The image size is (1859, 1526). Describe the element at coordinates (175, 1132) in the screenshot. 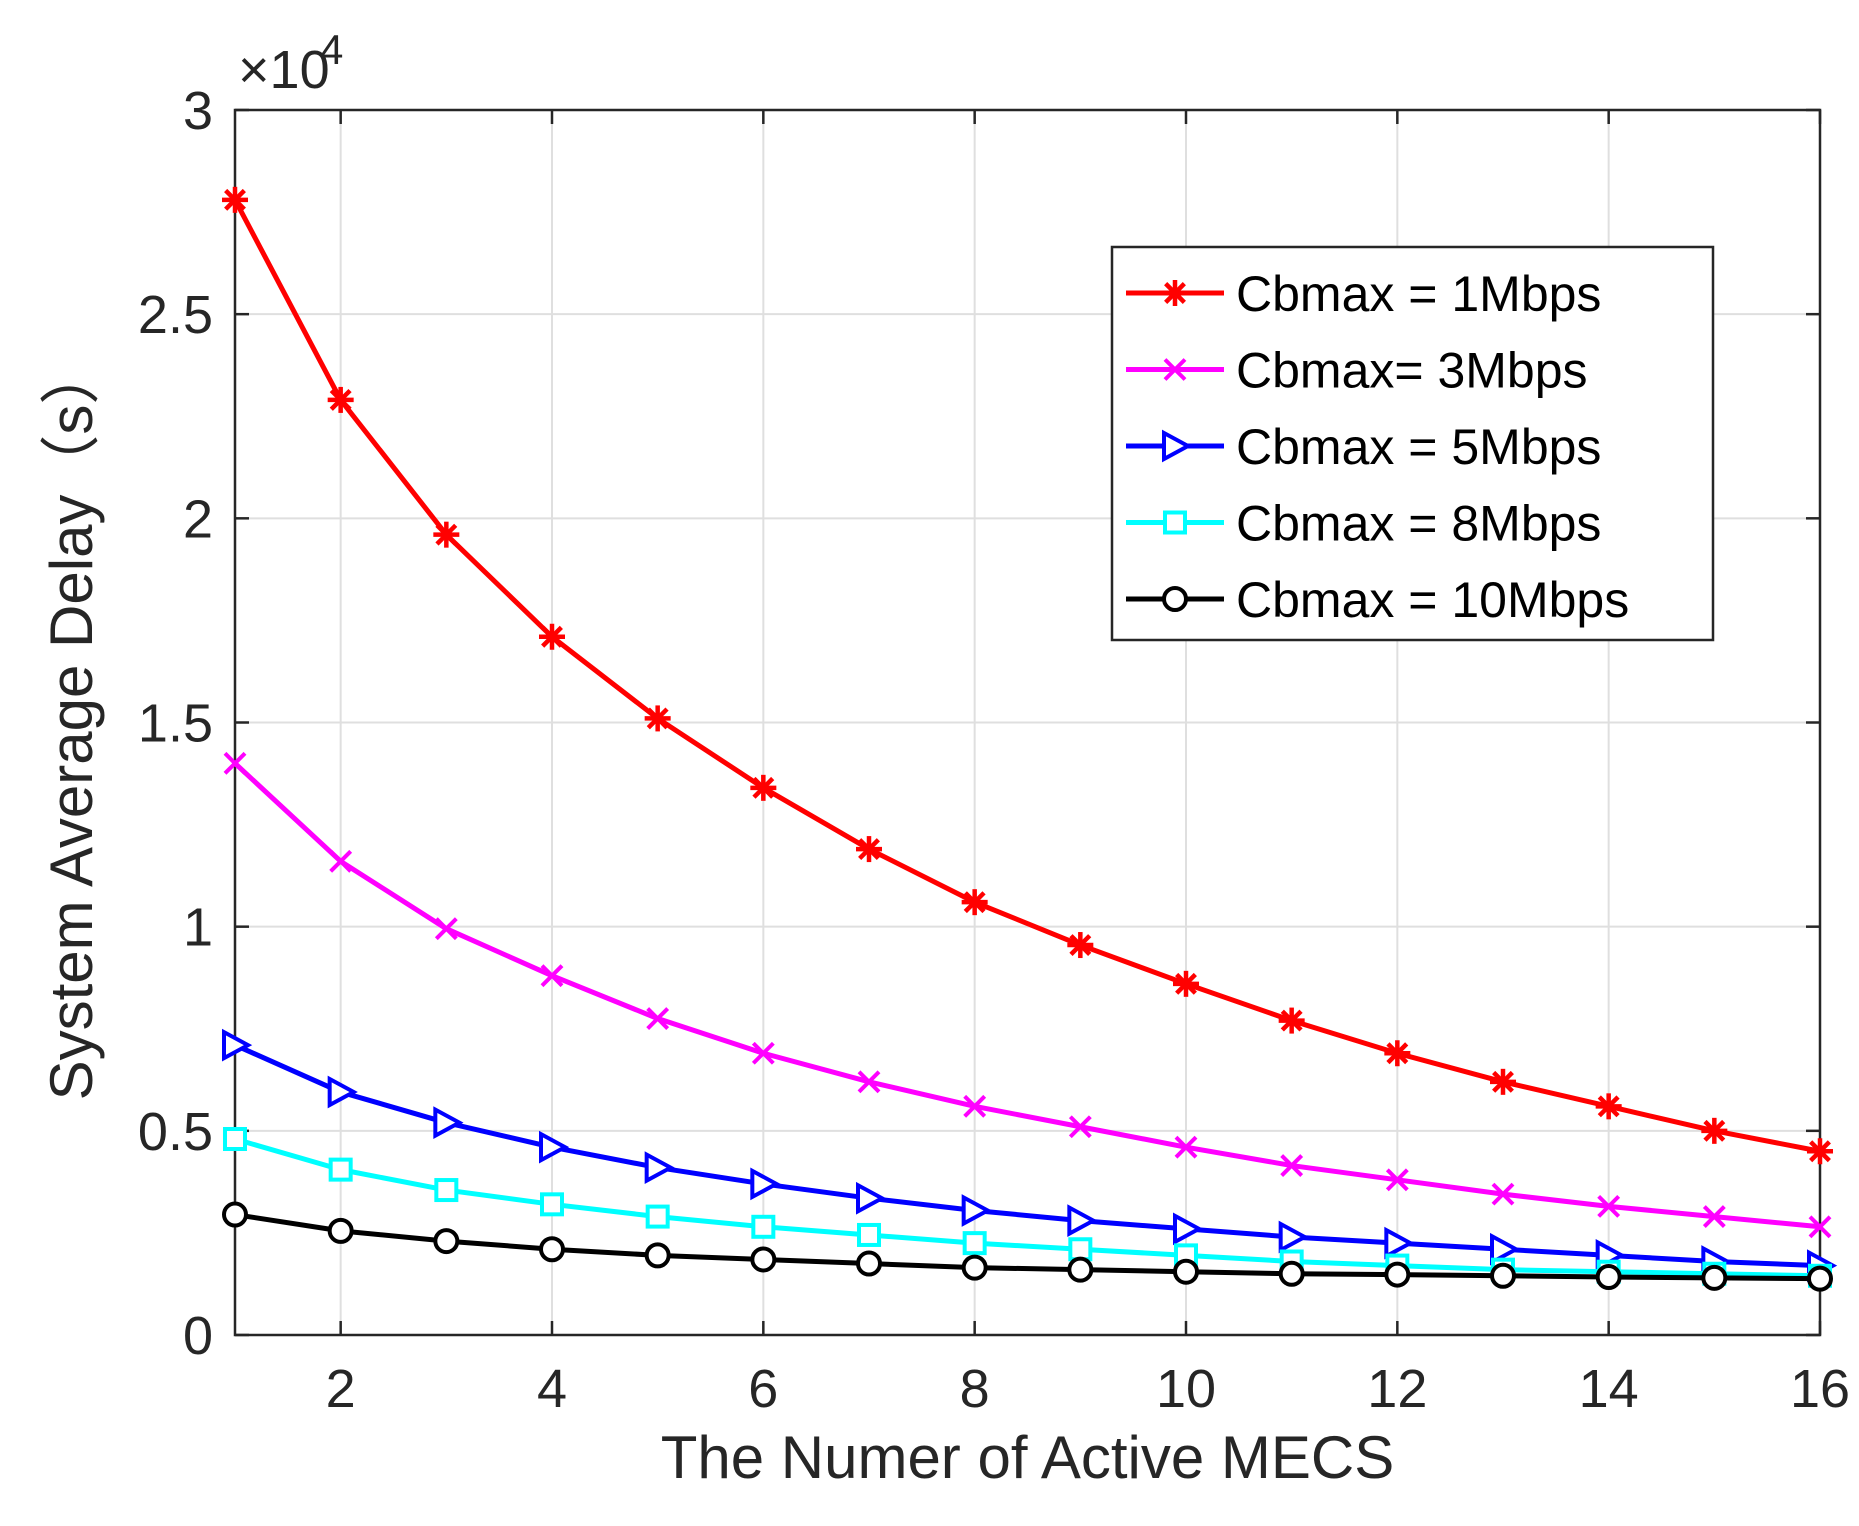

I see `y-tick-label: 0.5` at that location.